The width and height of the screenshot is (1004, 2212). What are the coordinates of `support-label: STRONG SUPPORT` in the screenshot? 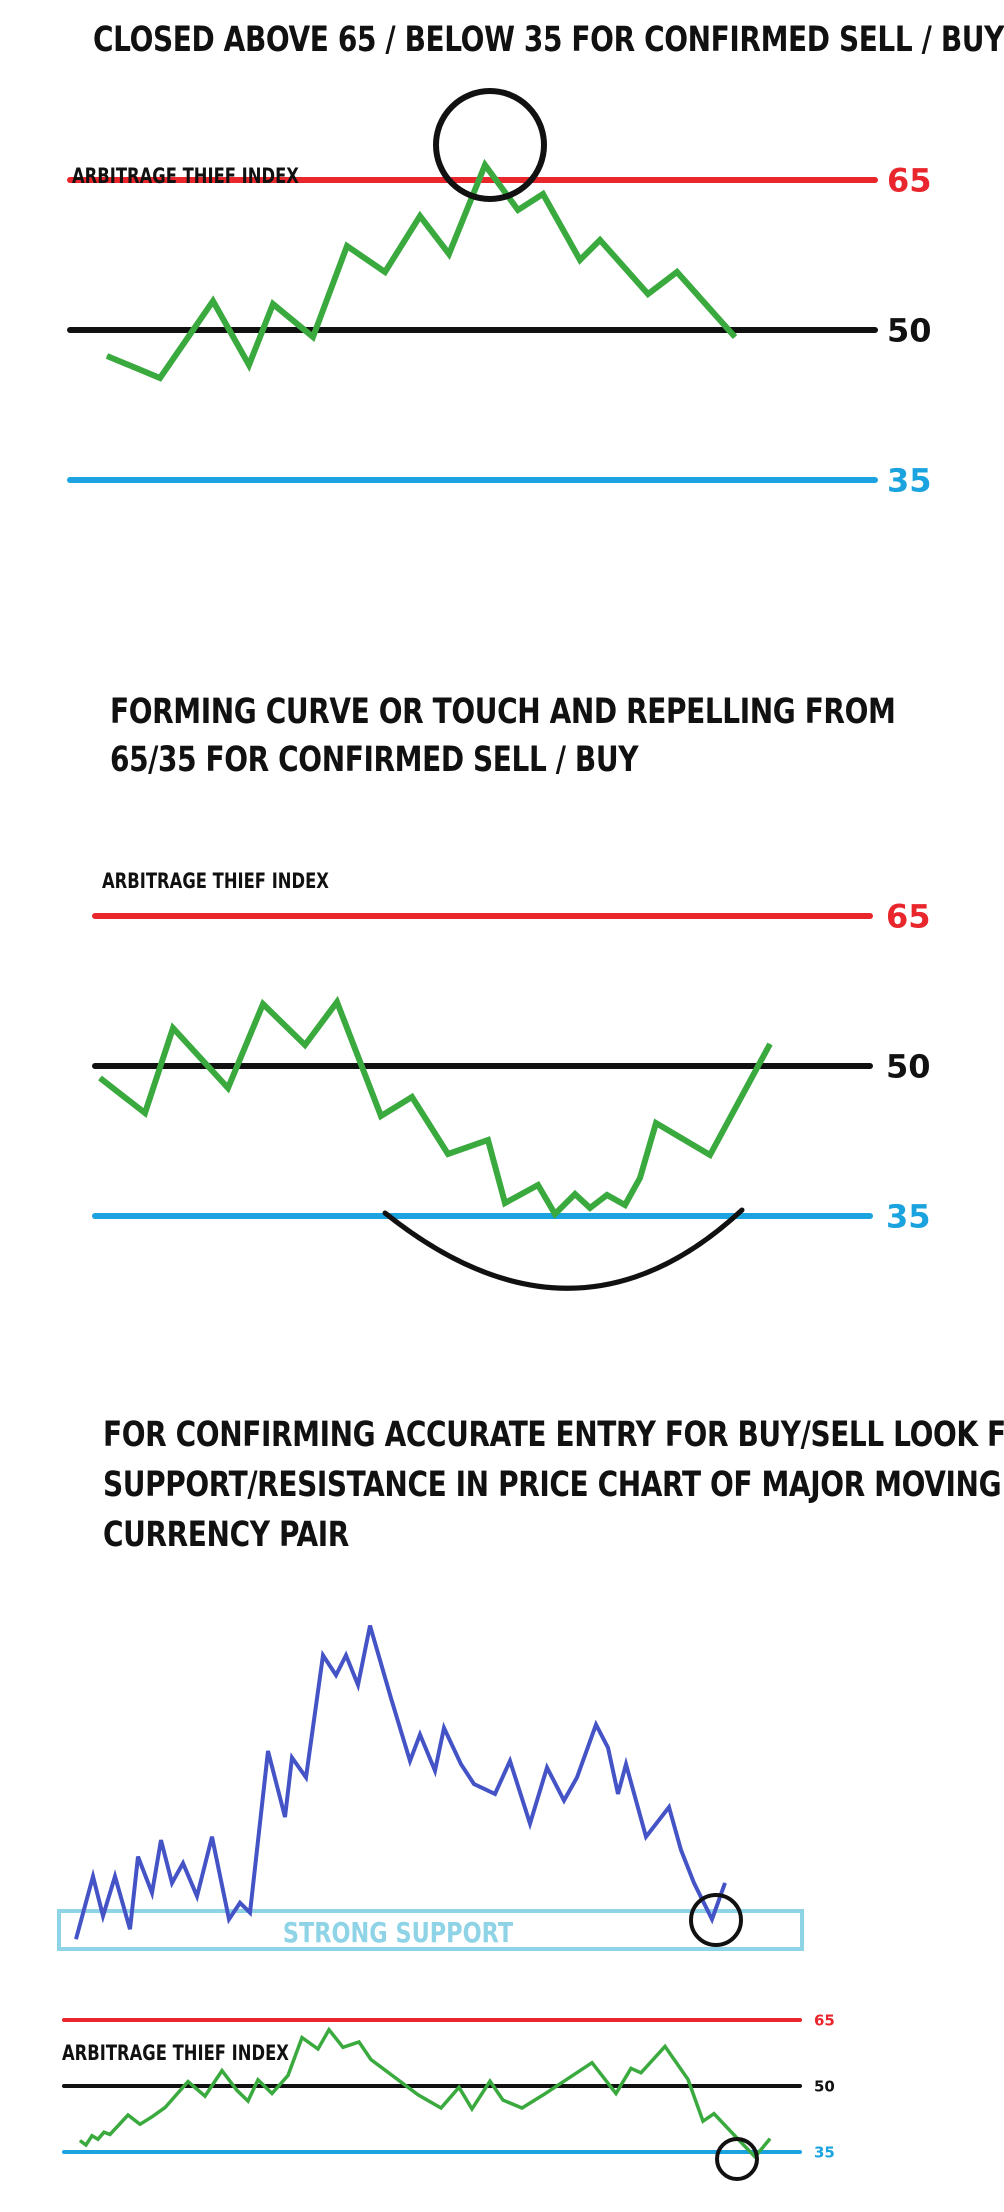 It's located at (398, 1931).